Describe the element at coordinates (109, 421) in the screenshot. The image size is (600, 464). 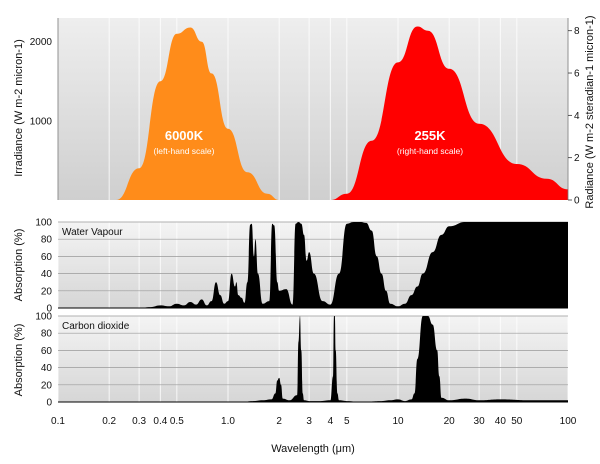
I see `x-tick-label: 0.2` at that location.